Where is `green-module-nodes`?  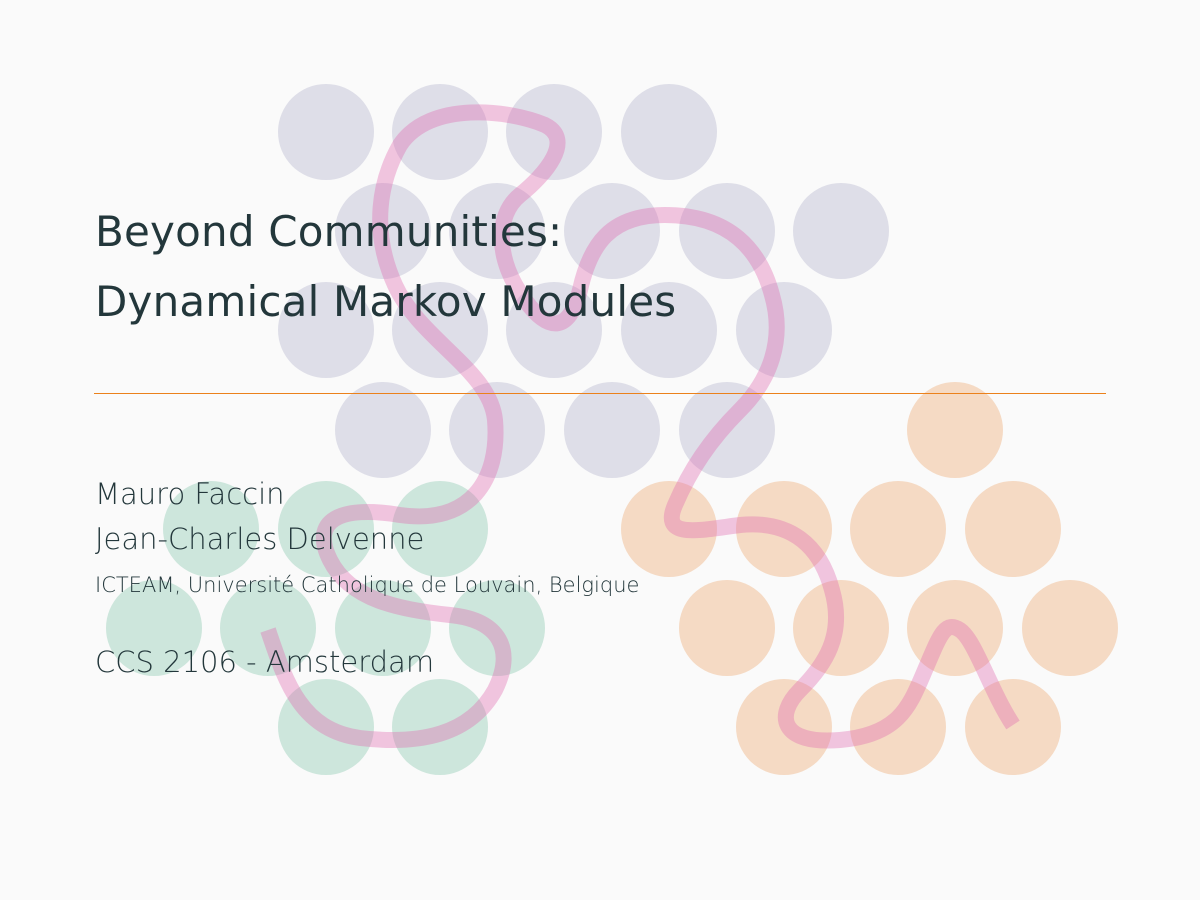
green-module-nodes is located at coordinates (325, 628).